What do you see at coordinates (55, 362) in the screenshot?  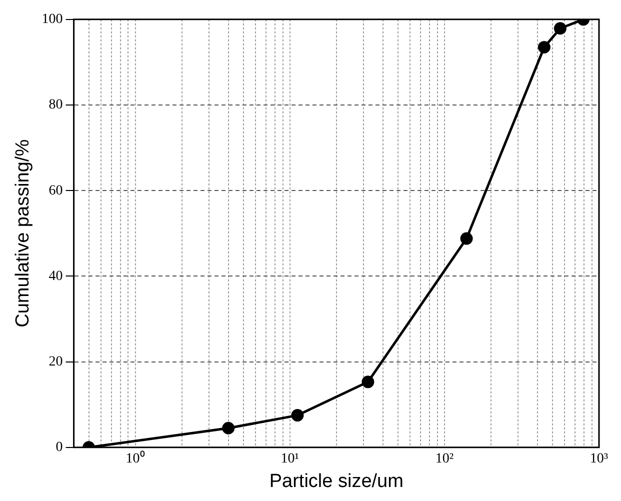 I see `y-tick-label: 20` at bounding box center [55, 362].